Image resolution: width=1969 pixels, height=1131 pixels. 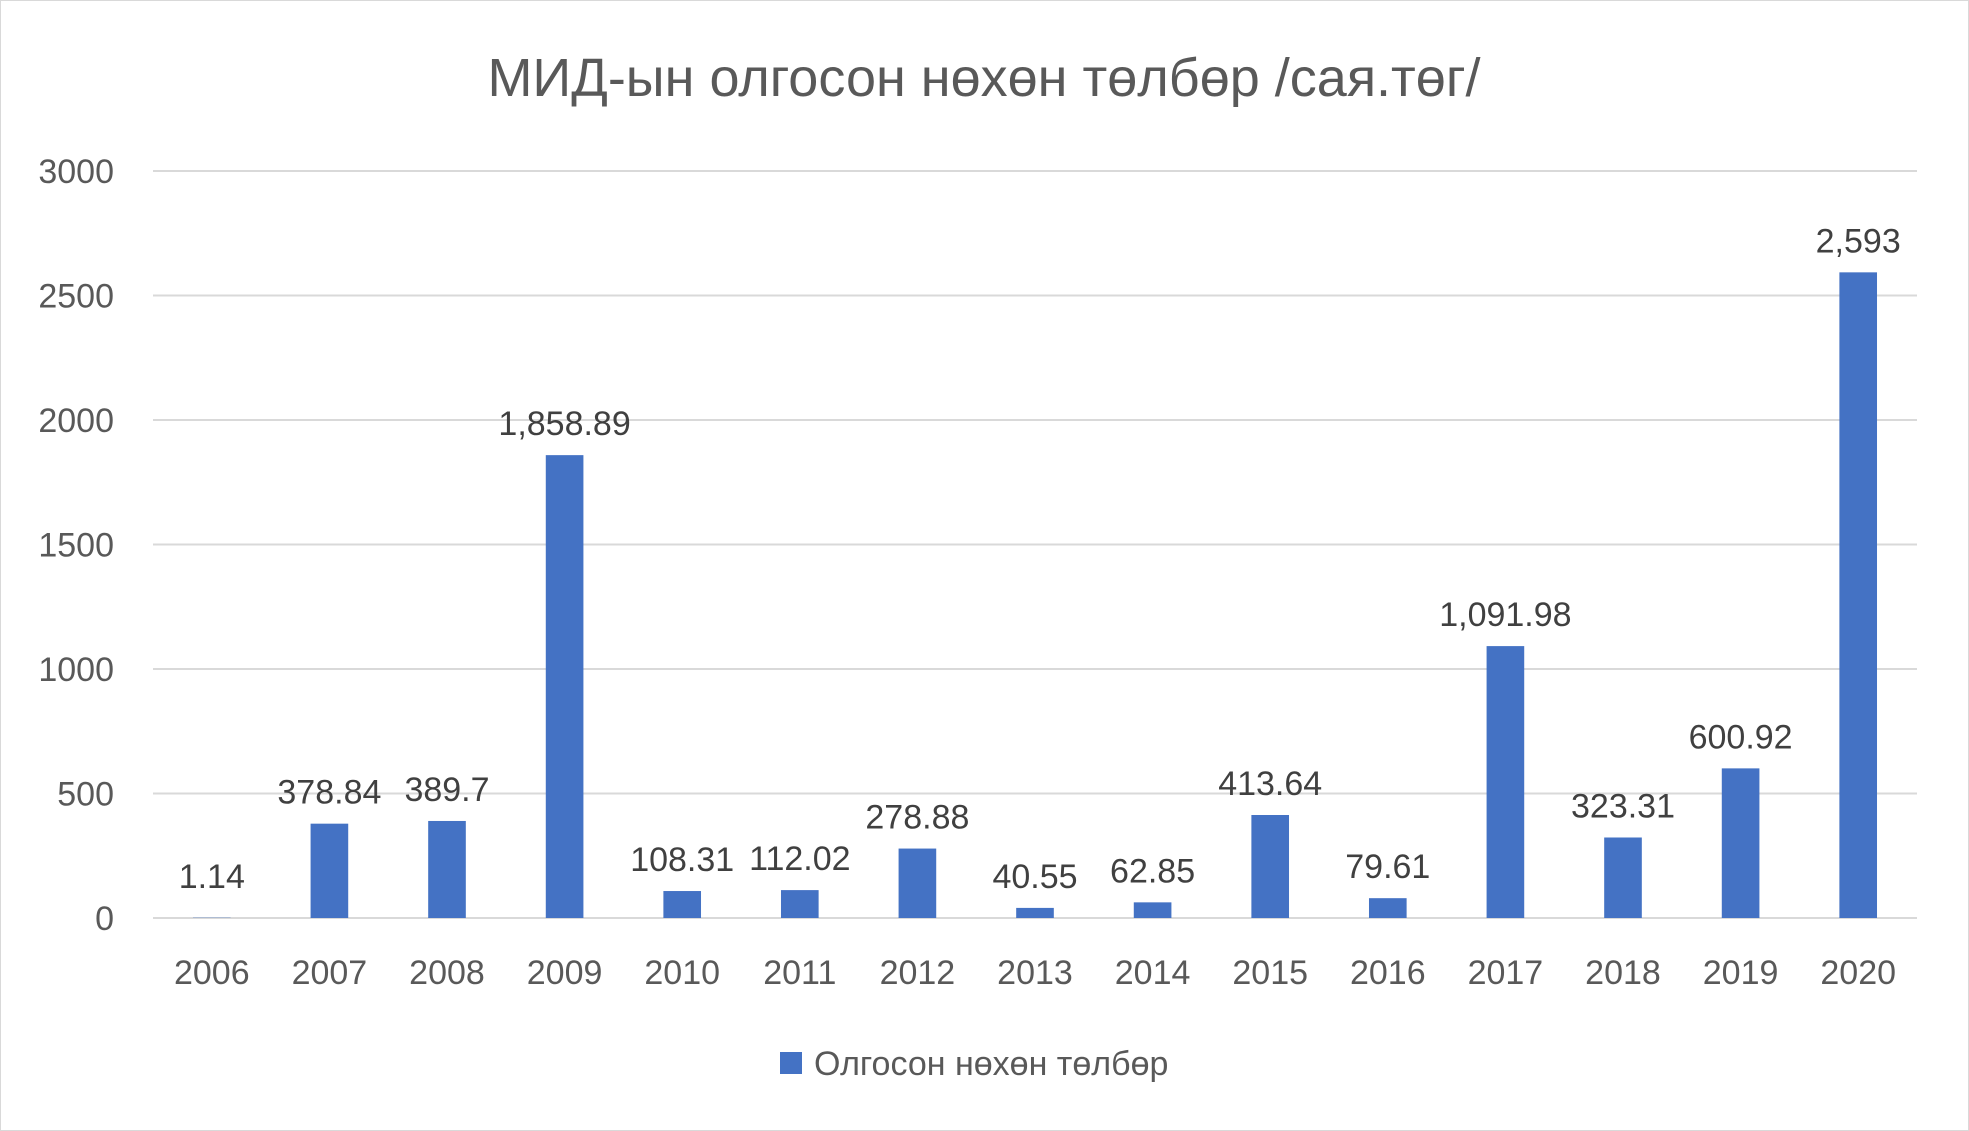 What do you see at coordinates (564, 424) in the screenshot?
I see `data-label: 1,858.89` at bounding box center [564, 424].